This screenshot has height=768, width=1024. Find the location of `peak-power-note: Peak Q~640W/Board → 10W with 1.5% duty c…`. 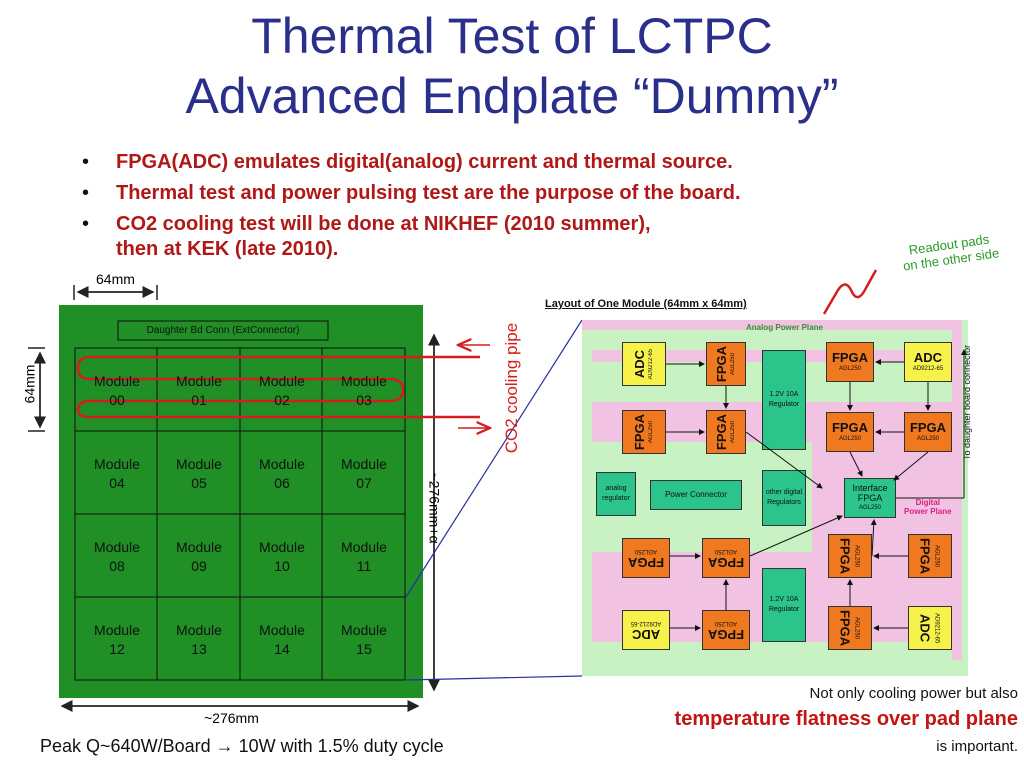

peak-power-note: Peak Q~640W/Board → 10W with 1.5% duty c… is located at coordinates (242, 746).